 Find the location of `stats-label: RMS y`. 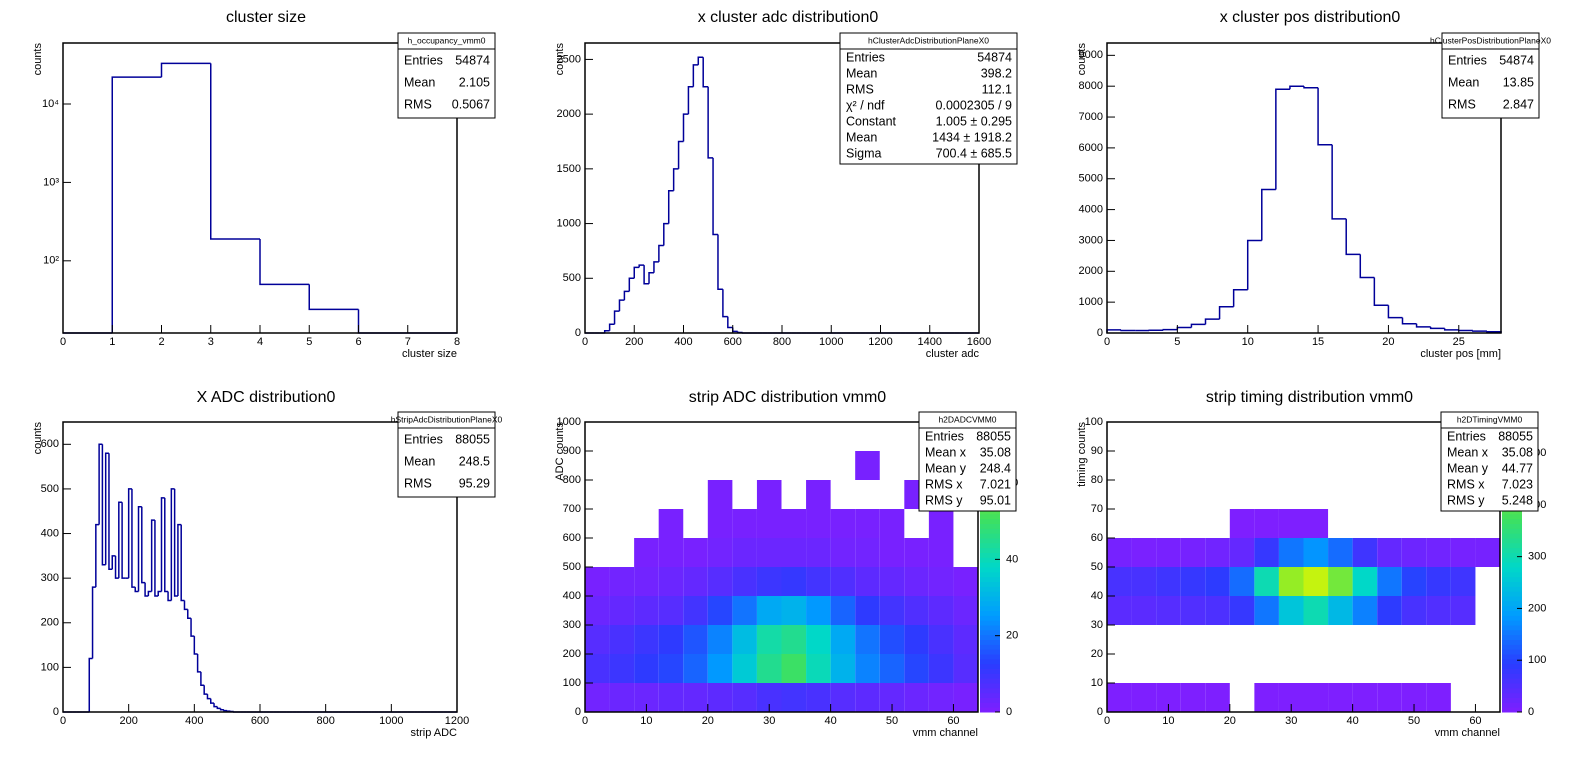

stats-label: RMS y is located at coordinates (944, 500).